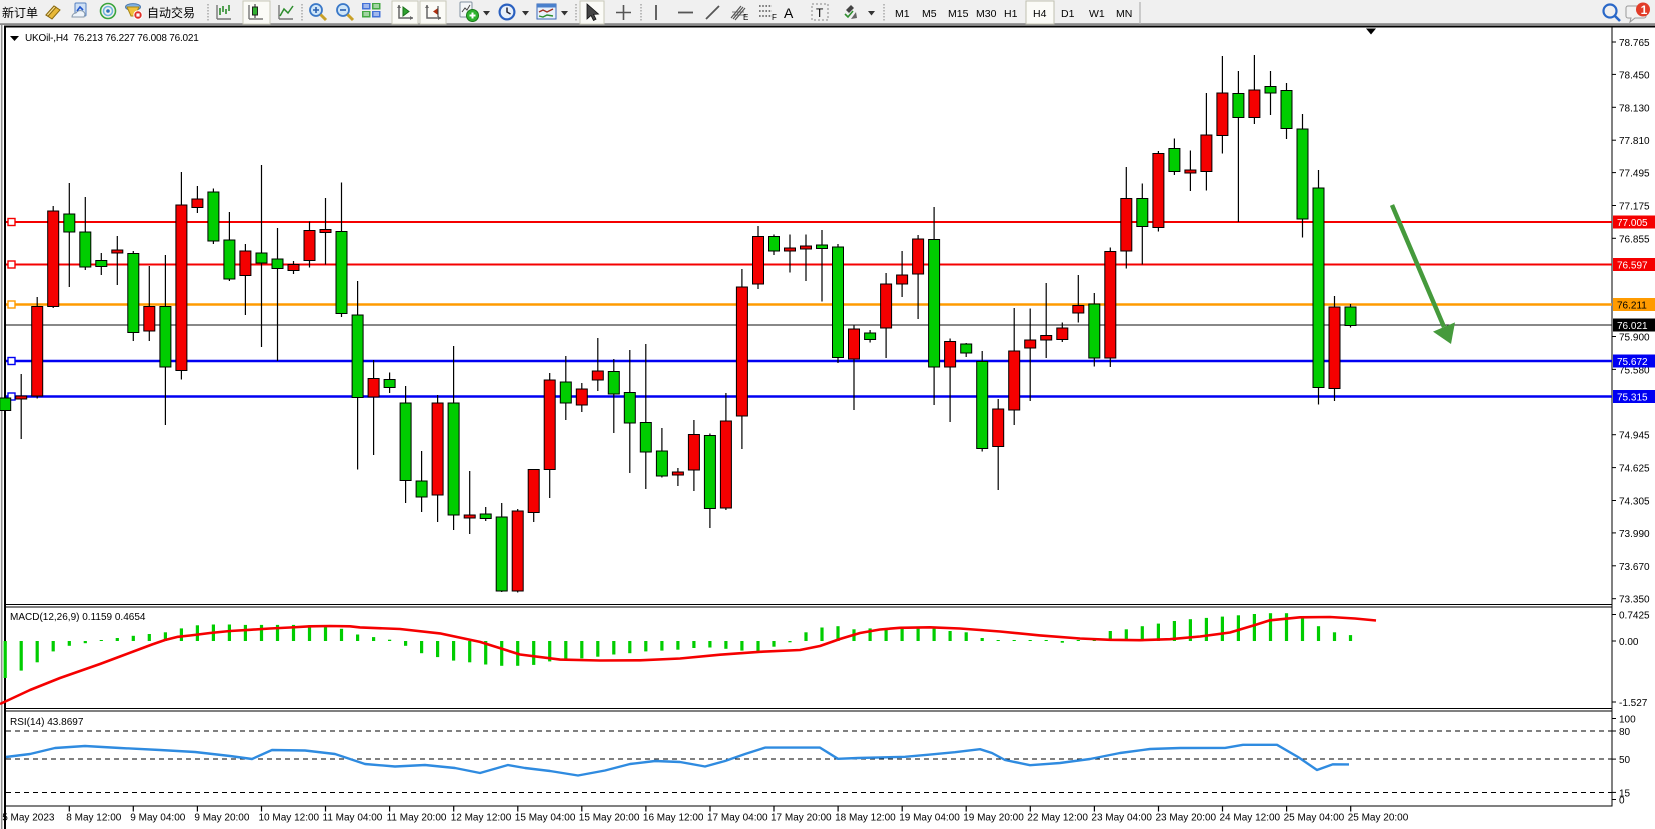 This screenshot has width=1655, height=829. What do you see at coordinates (78, 617) in the screenshot?
I see `svg-text: MACD(12,26,9) 0.1159 0.4654` at bounding box center [78, 617].